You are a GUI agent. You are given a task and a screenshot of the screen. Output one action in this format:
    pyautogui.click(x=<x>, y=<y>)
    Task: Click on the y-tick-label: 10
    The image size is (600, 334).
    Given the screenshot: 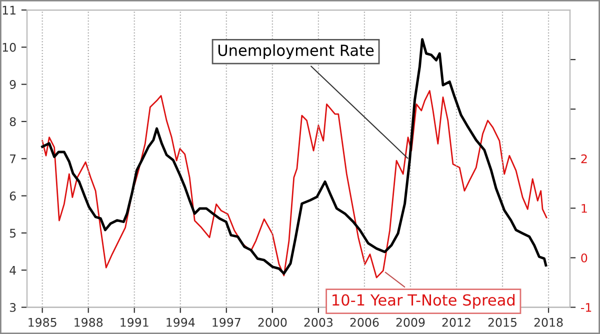 What is the action you would take?
    pyautogui.click(x=9, y=47)
    